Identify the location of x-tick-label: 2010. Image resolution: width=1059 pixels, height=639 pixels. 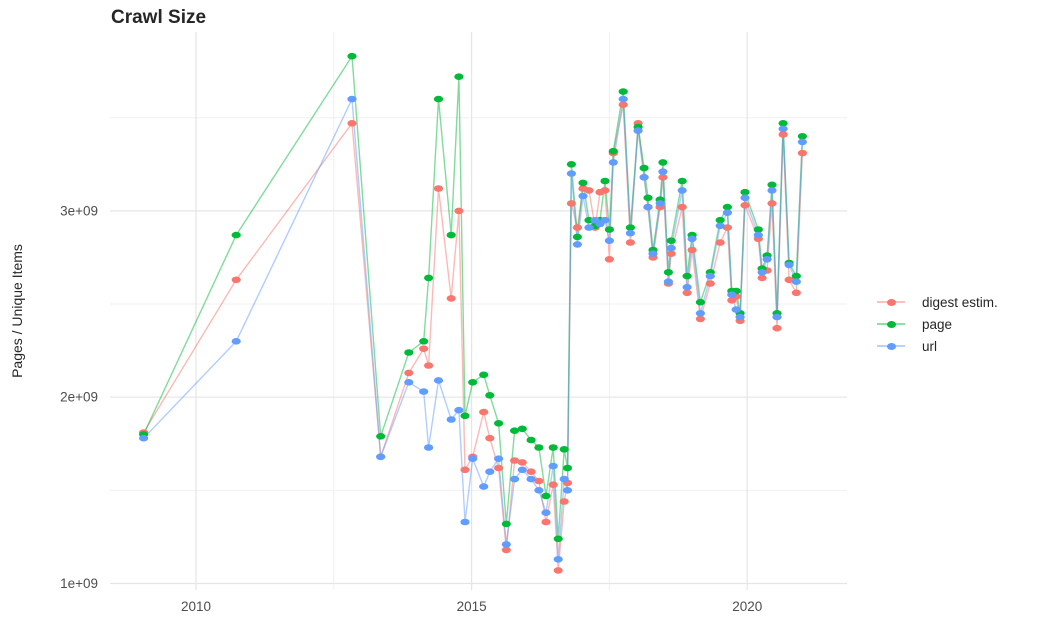
(196, 606).